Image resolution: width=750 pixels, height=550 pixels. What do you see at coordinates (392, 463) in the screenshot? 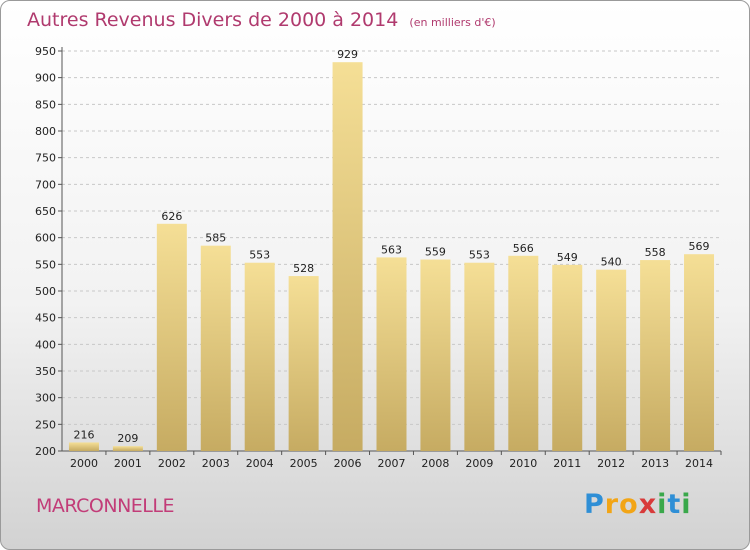
I see `x-tick-label: 2007` at bounding box center [392, 463].